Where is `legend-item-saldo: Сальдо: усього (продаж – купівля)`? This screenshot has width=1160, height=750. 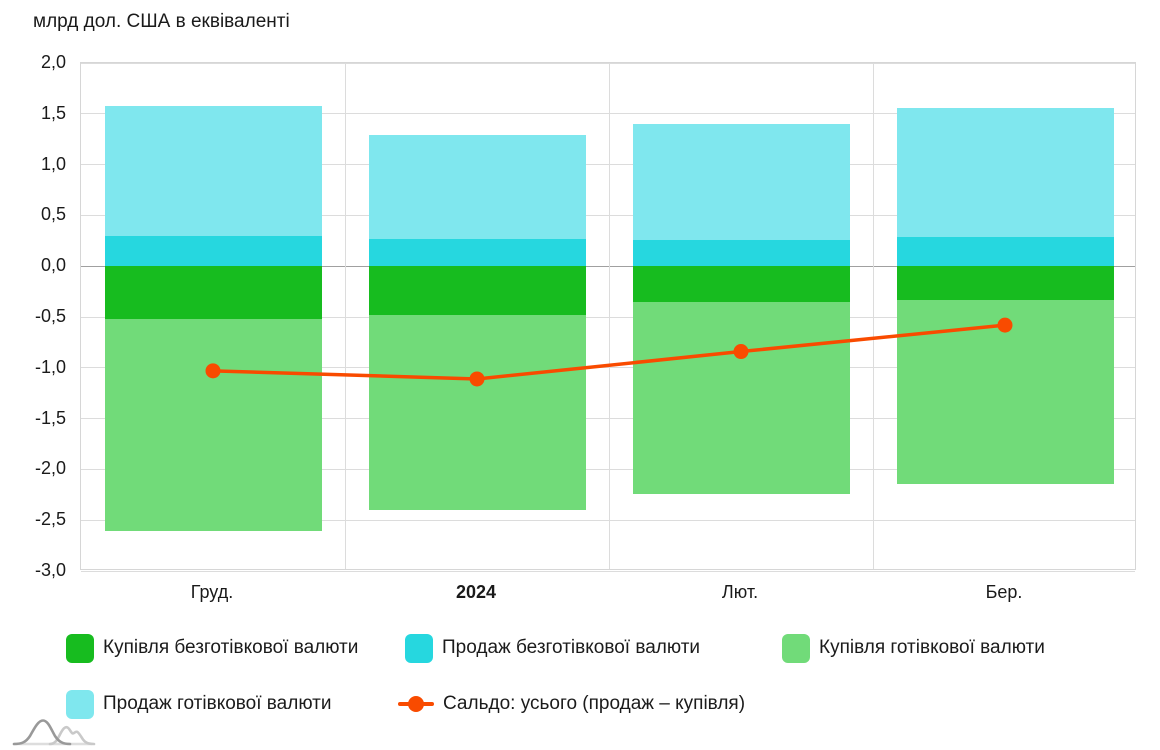
legend-item-saldo: Сальдо: усього (продаж – купівля) is located at coordinates (571, 704).